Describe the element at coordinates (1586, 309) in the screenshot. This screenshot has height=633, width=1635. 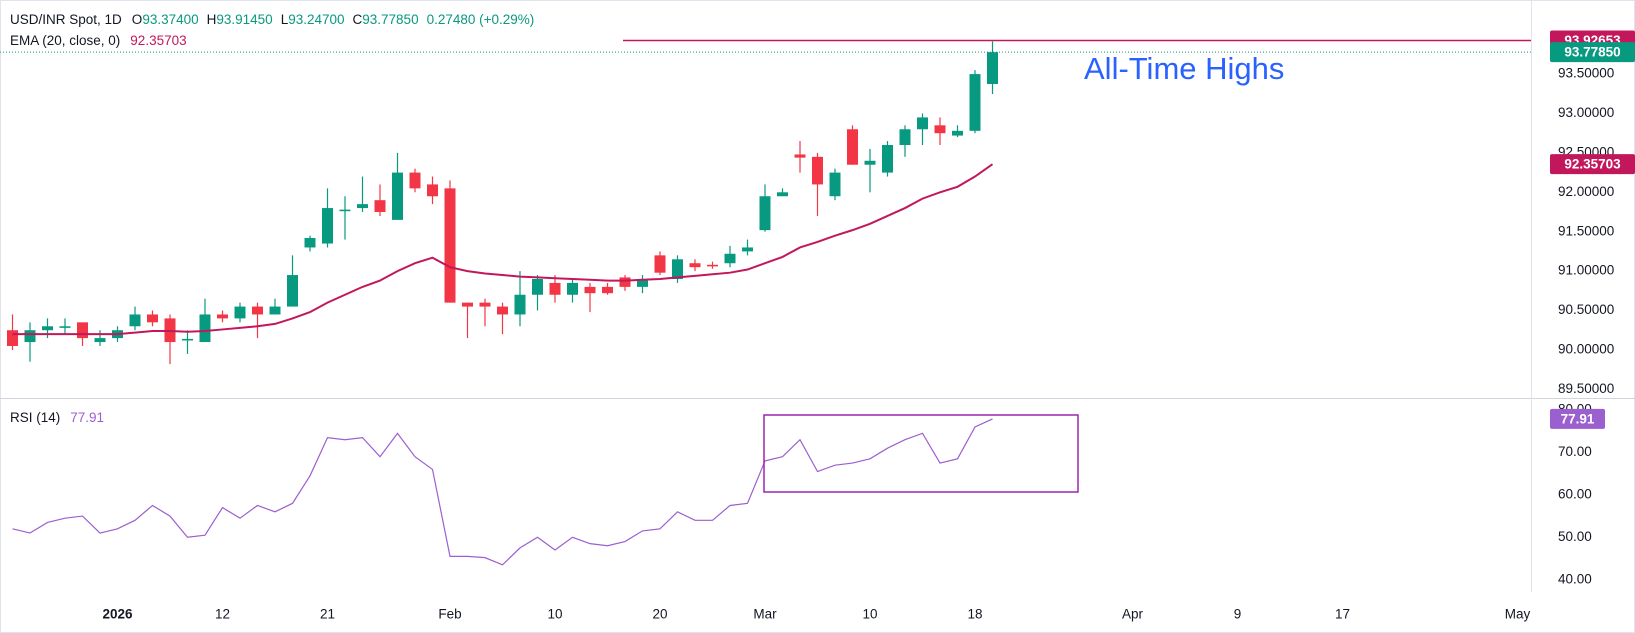
I see `y-tick-label: 90.50000` at that location.